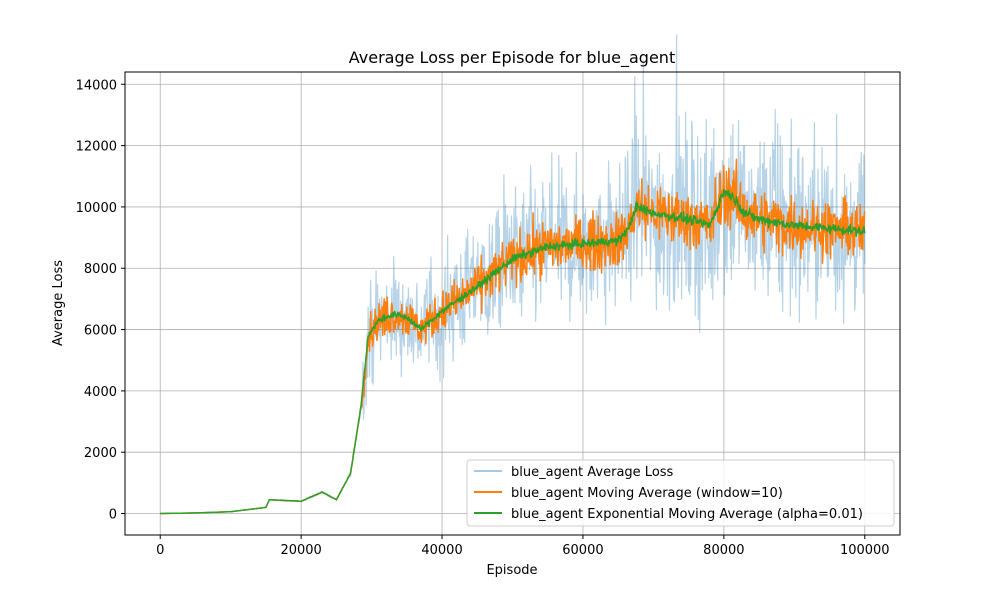 This screenshot has width=1000, height=600. What do you see at coordinates (58, 303) in the screenshot?
I see `y-axis-label: Average Loss` at bounding box center [58, 303].